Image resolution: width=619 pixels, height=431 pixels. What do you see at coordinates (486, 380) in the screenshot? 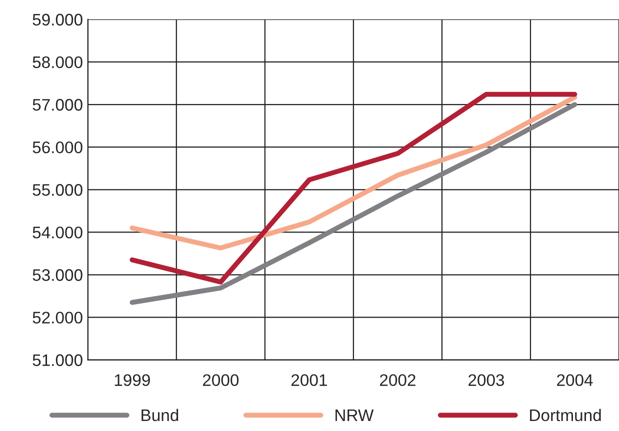
I see `x-tick-label: 2003` at bounding box center [486, 380].